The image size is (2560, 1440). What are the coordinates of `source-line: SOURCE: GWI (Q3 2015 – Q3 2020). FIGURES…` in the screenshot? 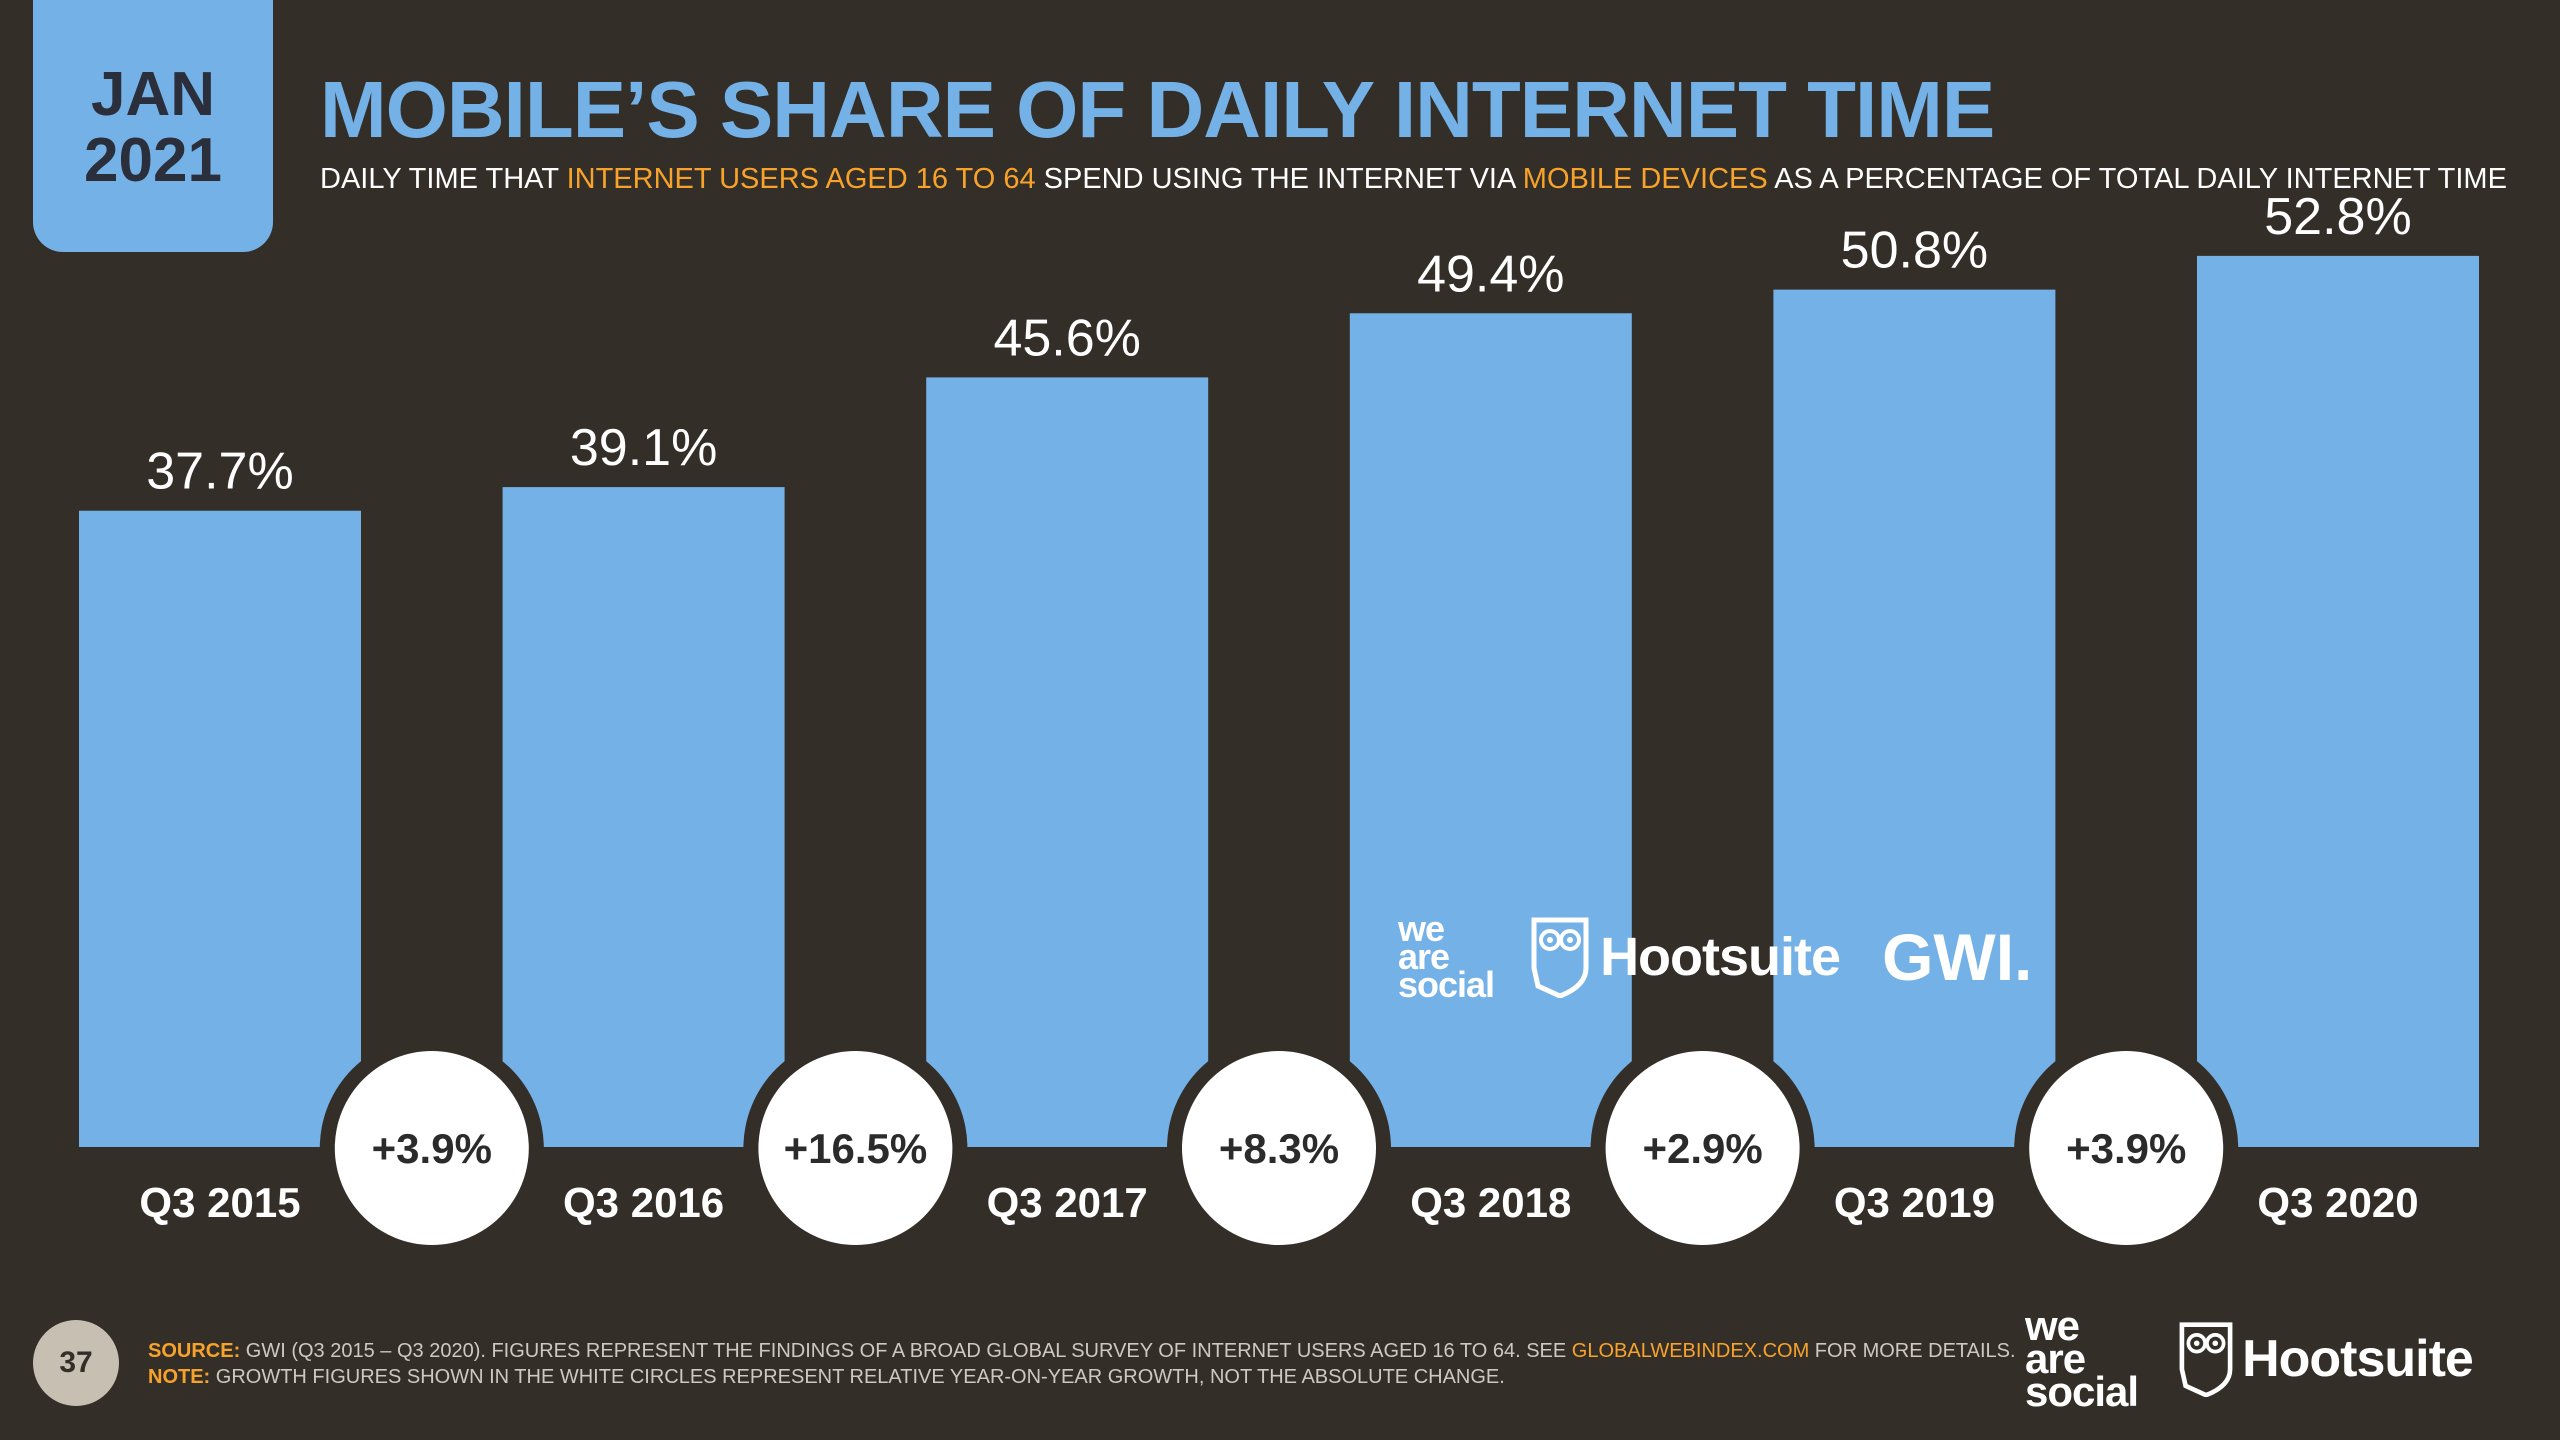 It's located at (1082, 1351).